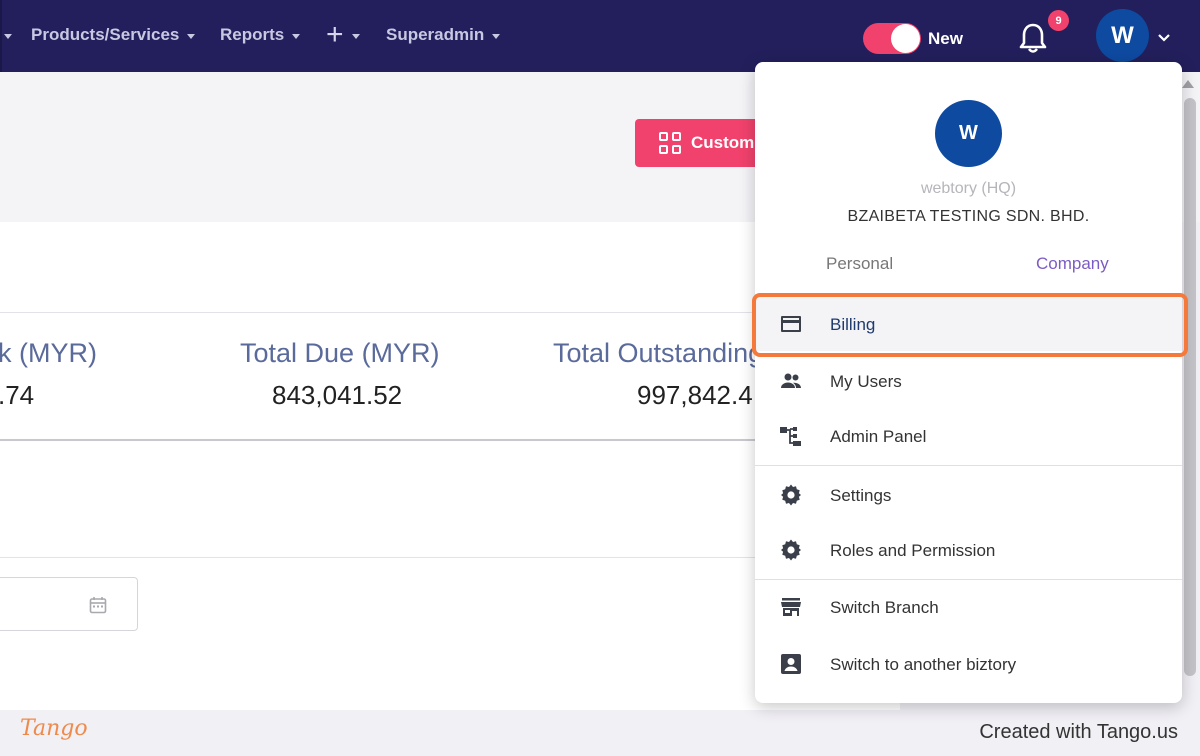 Image resolution: width=1200 pixels, height=756 pixels. Describe the element at coordinates (968, 436) in the screenshot. I see `menu-item-admin-panel: Admin Panel` at that location.